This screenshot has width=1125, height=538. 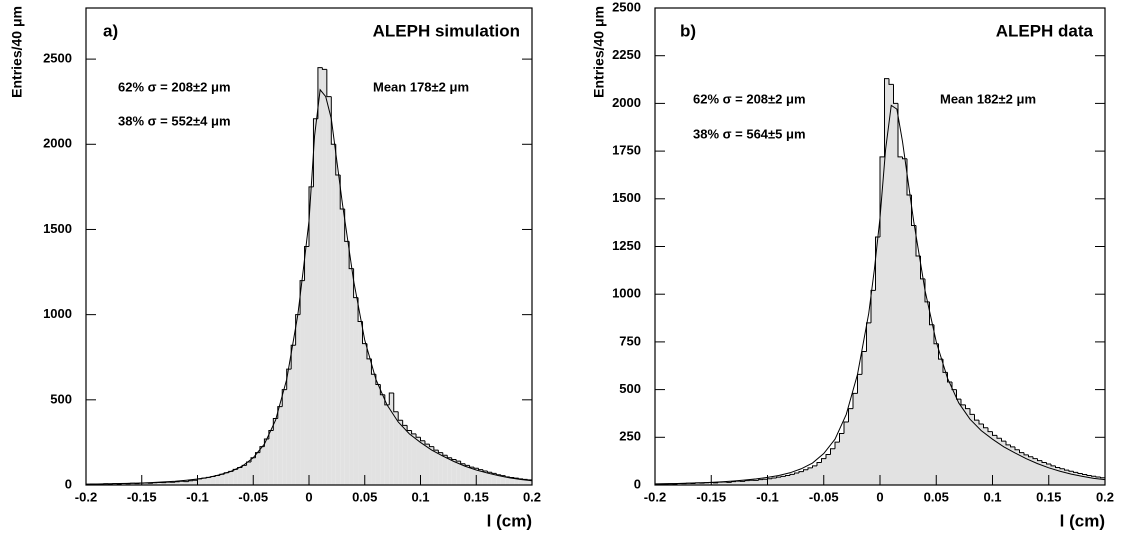 I want to click on y-tick-label: 2000, so click(x=626, y=102).